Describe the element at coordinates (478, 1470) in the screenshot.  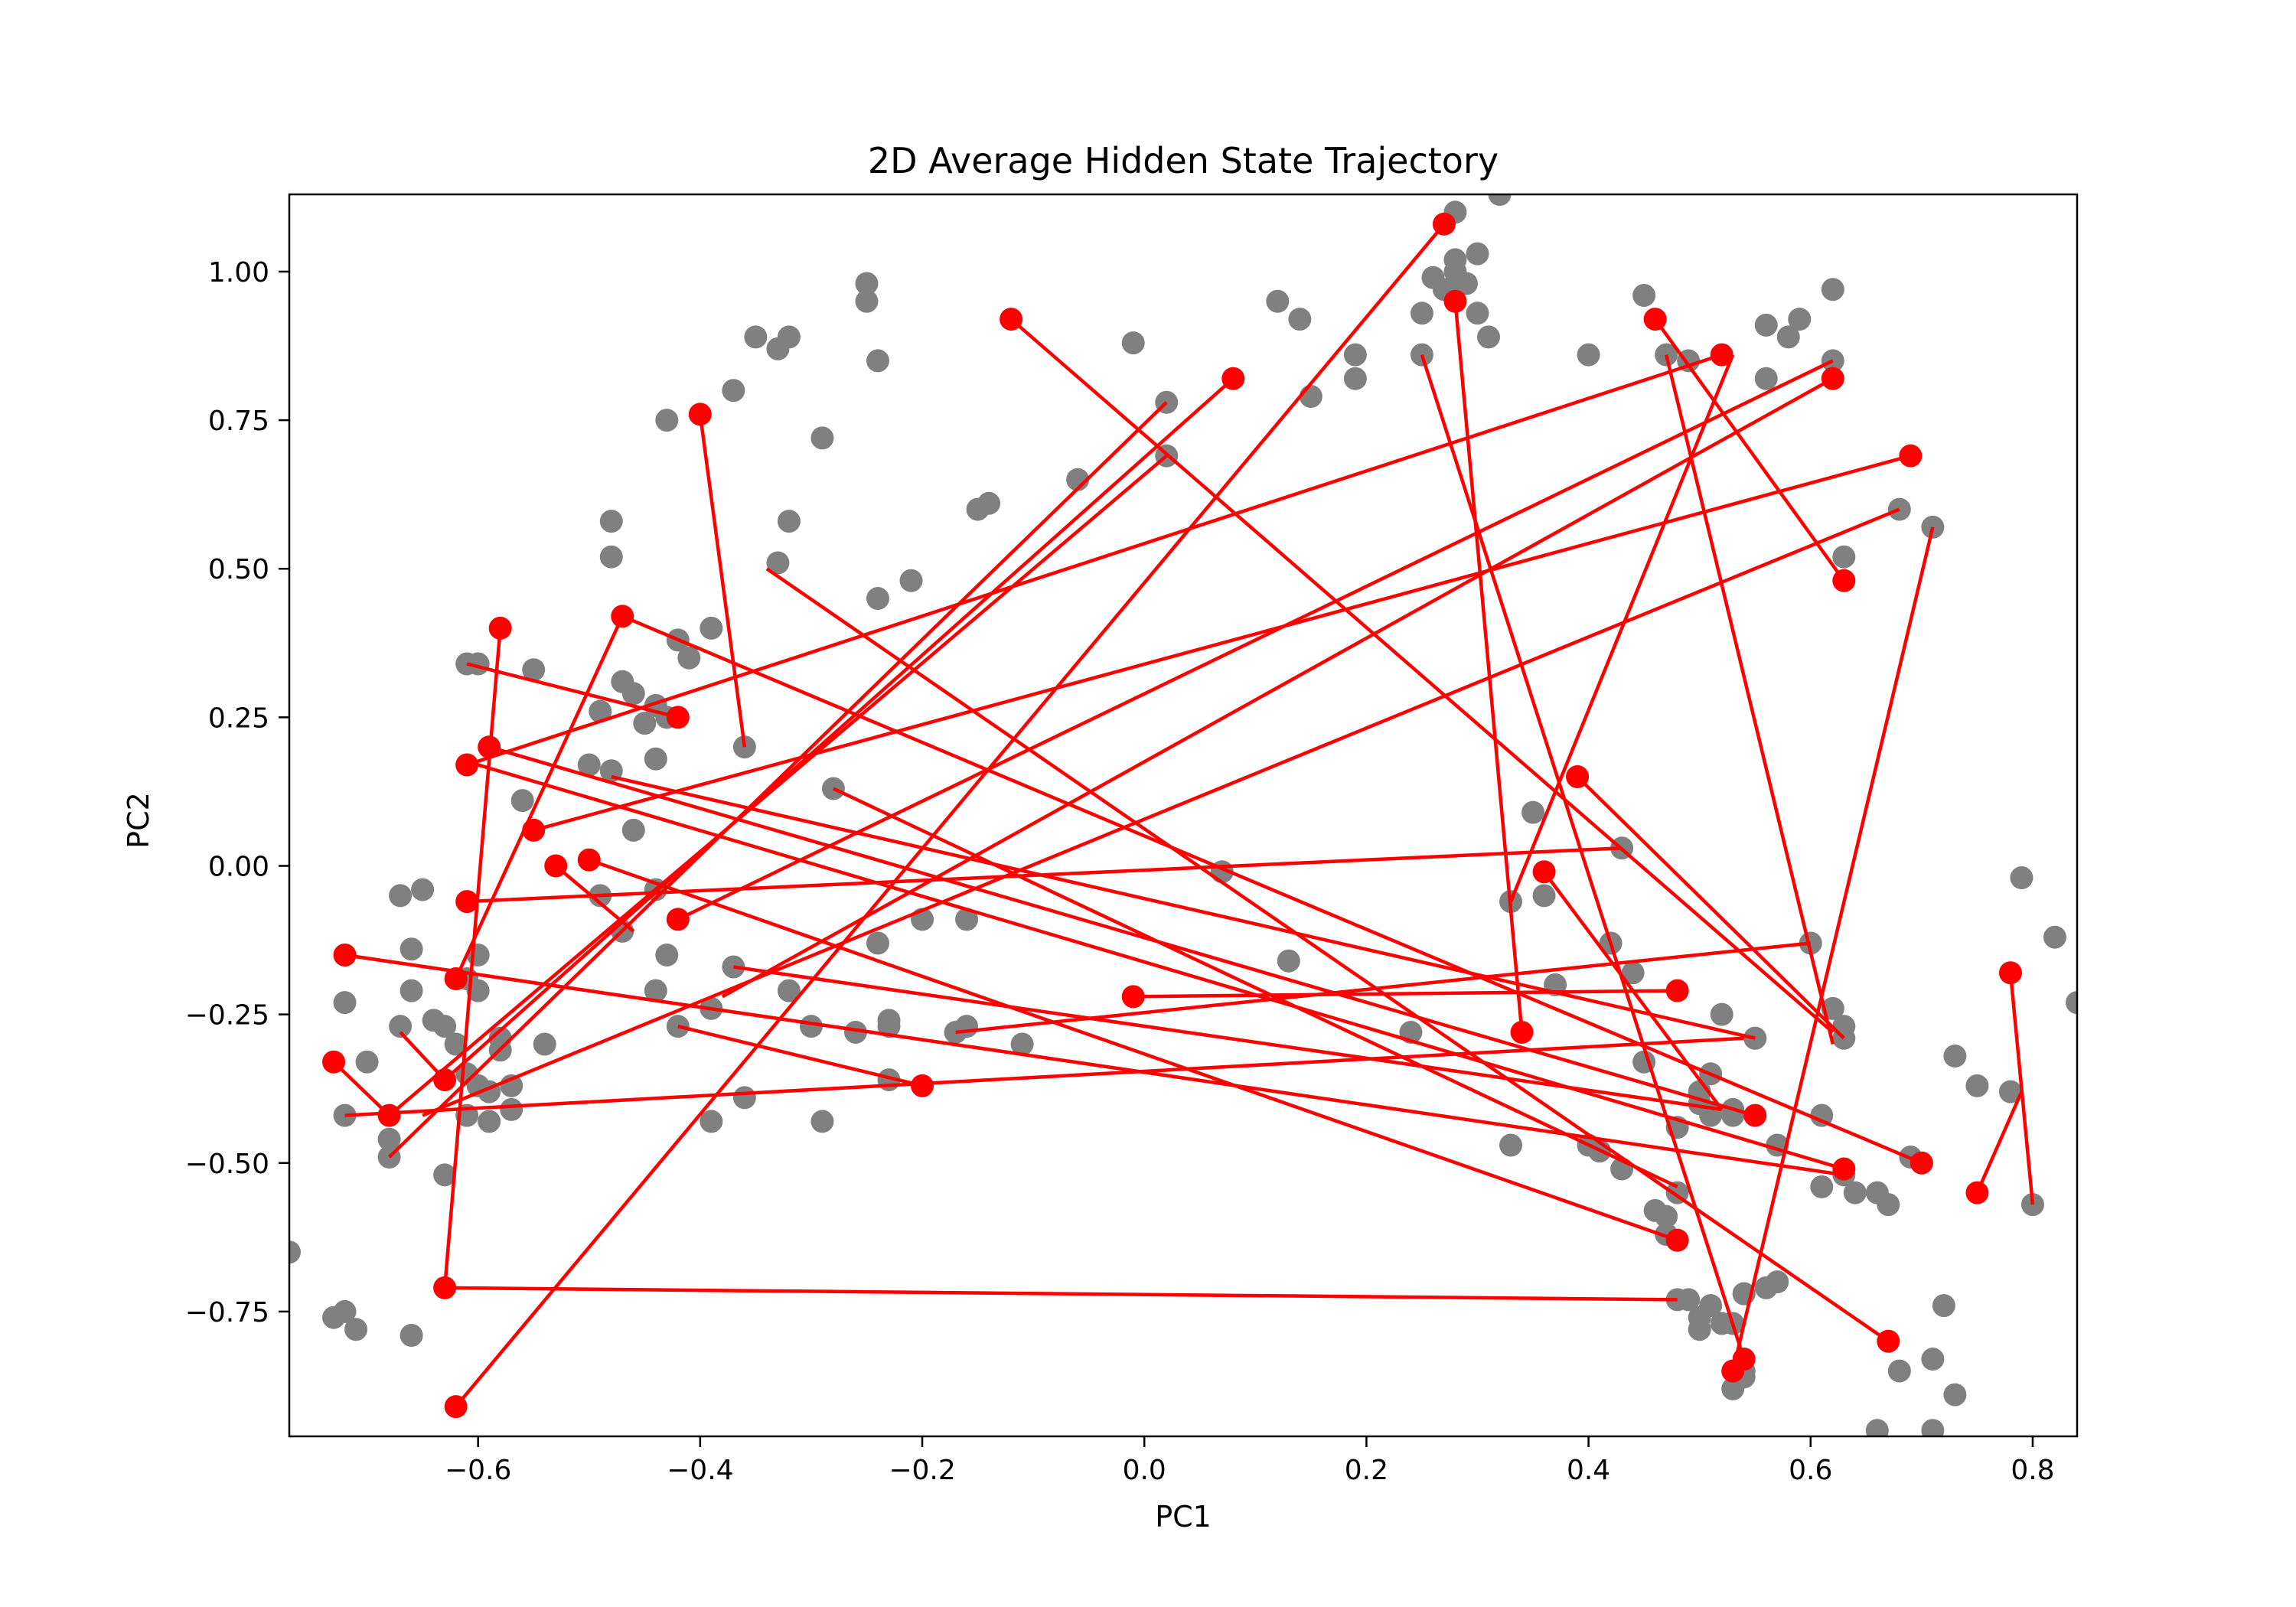
I see `x-tick-label: −0.6` at that location.